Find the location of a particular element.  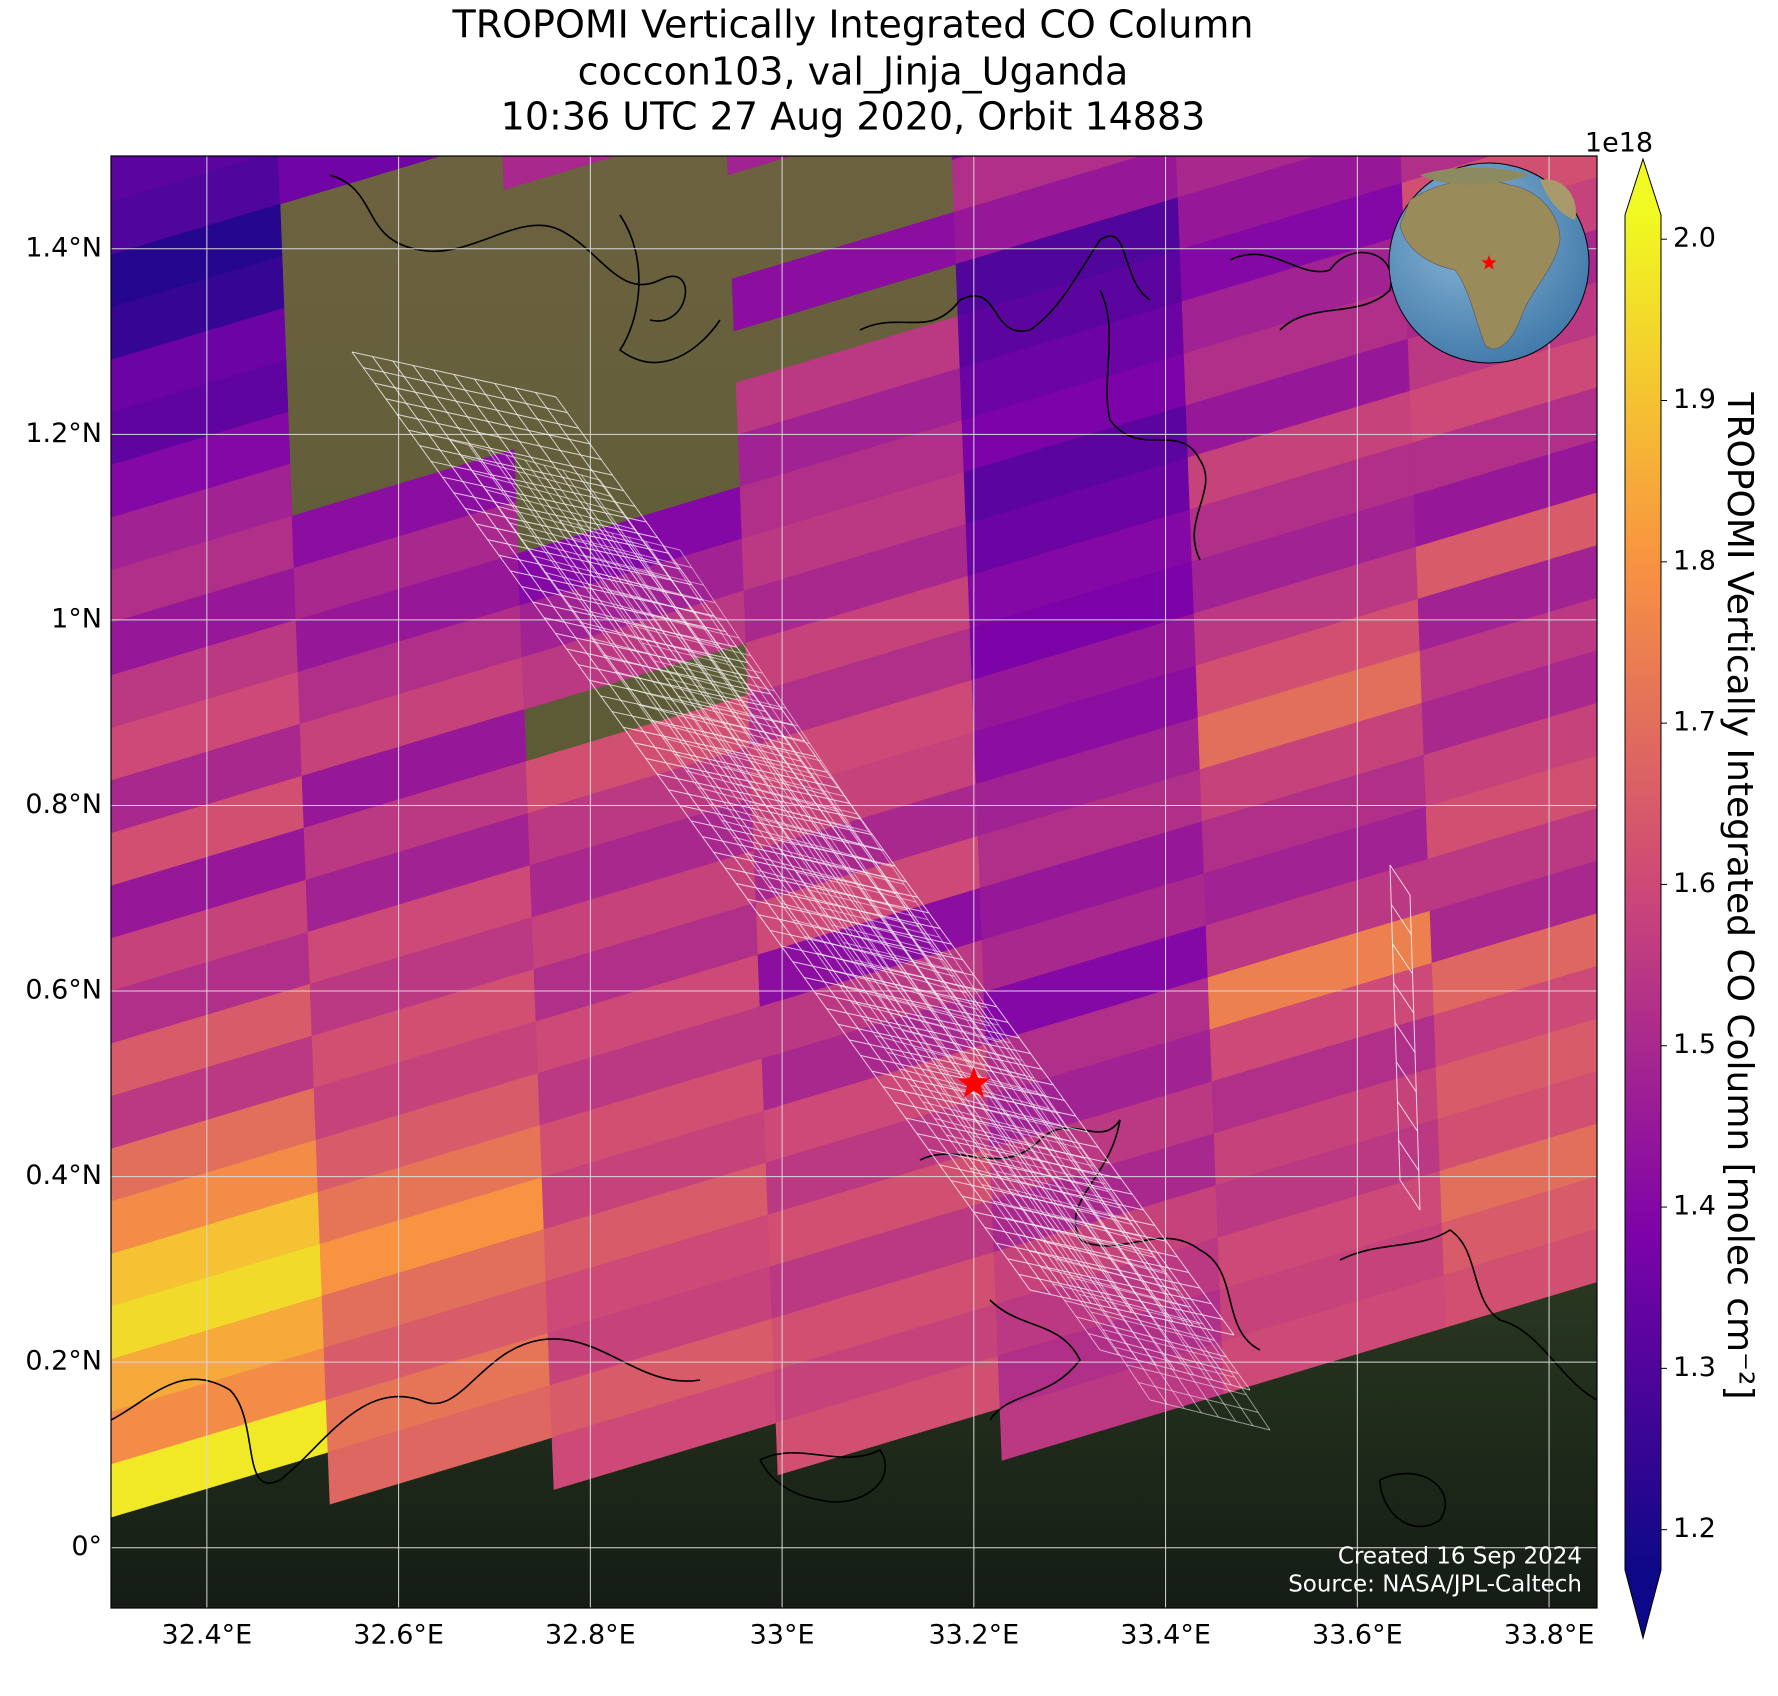

colorbar-tick-label: 1.5 is located at coordinates (1694, 1044).